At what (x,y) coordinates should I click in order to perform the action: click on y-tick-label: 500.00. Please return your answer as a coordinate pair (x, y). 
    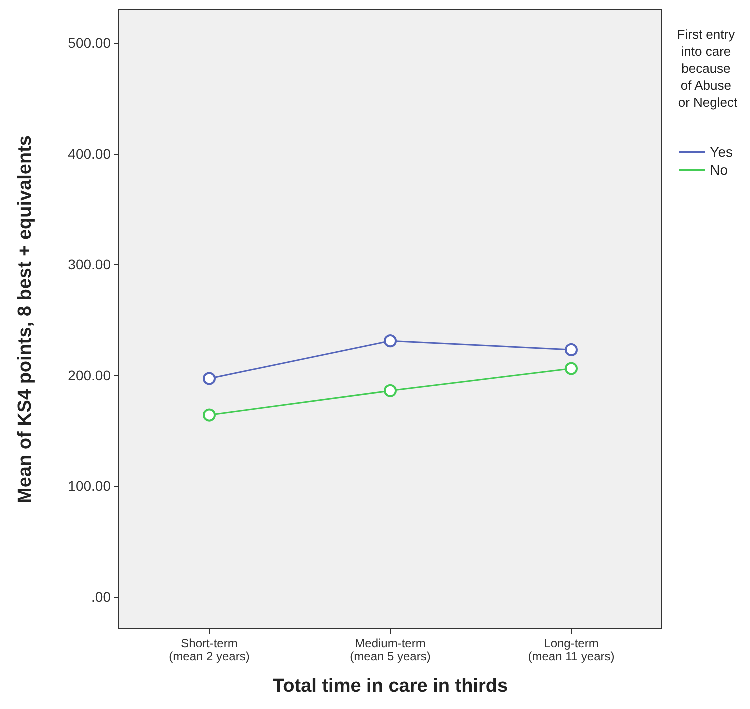
    Looking at the image, I should click on (90, 43).